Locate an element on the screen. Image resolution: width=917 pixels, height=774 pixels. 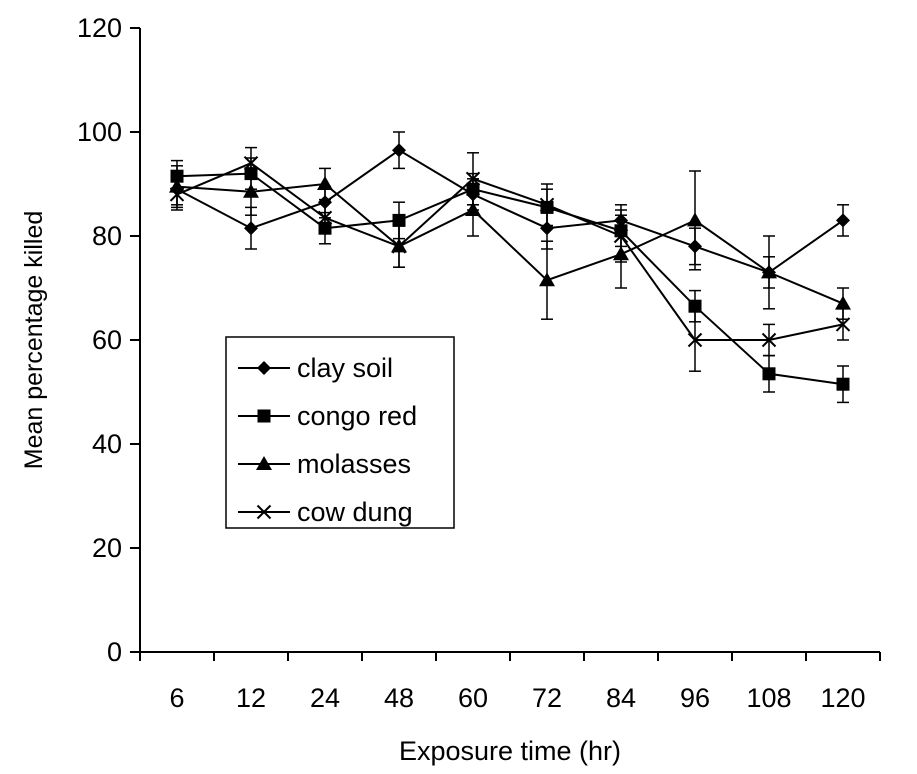
x-tick-label: 12 is located at coordinates (251, 698).